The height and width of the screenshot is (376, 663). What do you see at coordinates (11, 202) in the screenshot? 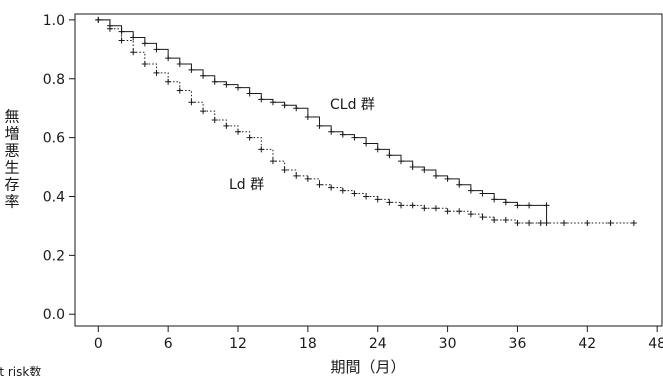
I see `y-axis-label-char: 率` at bounding box center [11, 202].